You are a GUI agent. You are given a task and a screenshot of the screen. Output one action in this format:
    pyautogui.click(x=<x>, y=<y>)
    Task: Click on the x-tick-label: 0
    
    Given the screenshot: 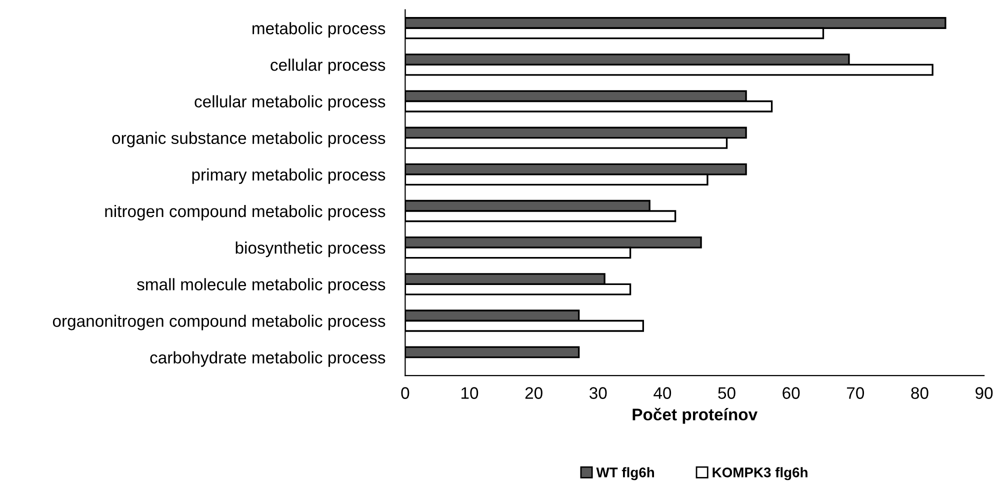 What is the action you would take?
    pyautogui.click(x=405, y=393)
    